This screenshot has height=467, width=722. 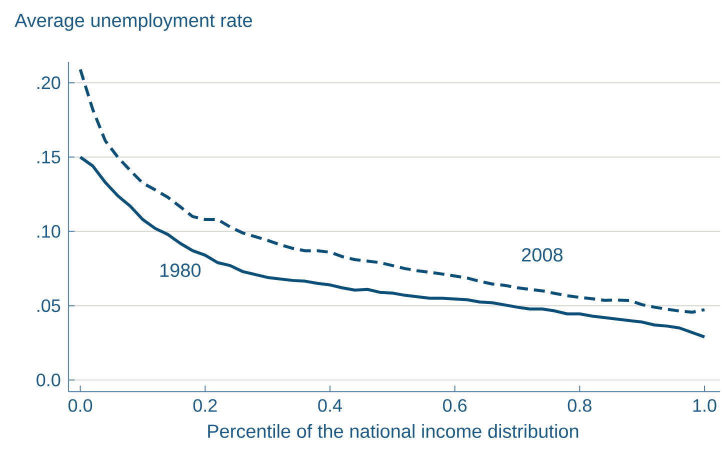 I want to click on x-tick-label: 0.8, so click(x=580, y=405).